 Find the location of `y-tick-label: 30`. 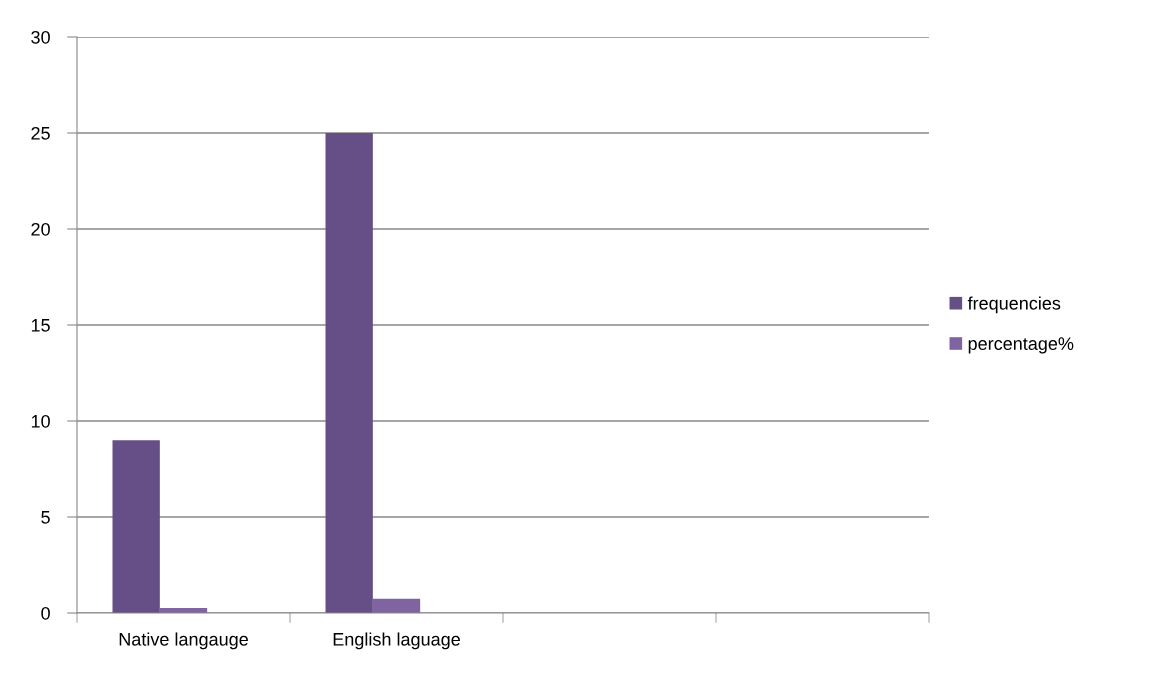

y-tick-label: 30 is located at coordinates (40, 37).